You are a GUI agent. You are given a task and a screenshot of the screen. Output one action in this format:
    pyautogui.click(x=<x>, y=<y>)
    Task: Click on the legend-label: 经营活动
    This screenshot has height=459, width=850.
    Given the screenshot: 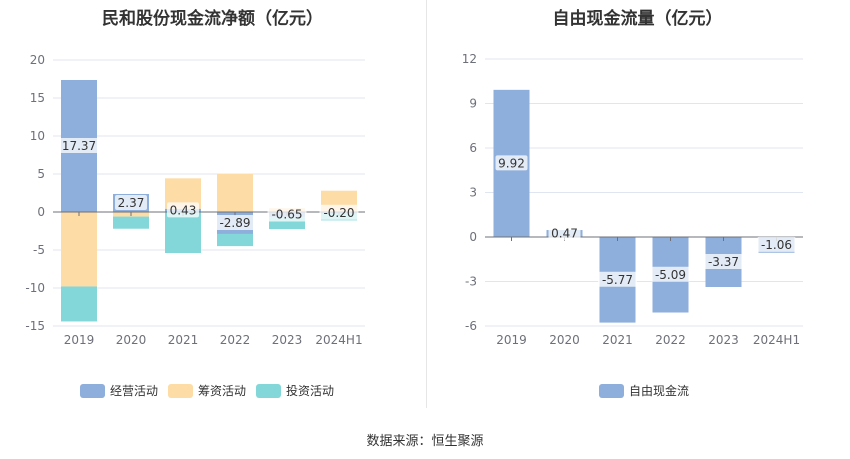 What is the action you would take?
    pyautogui.click(x=134, y=391)
    